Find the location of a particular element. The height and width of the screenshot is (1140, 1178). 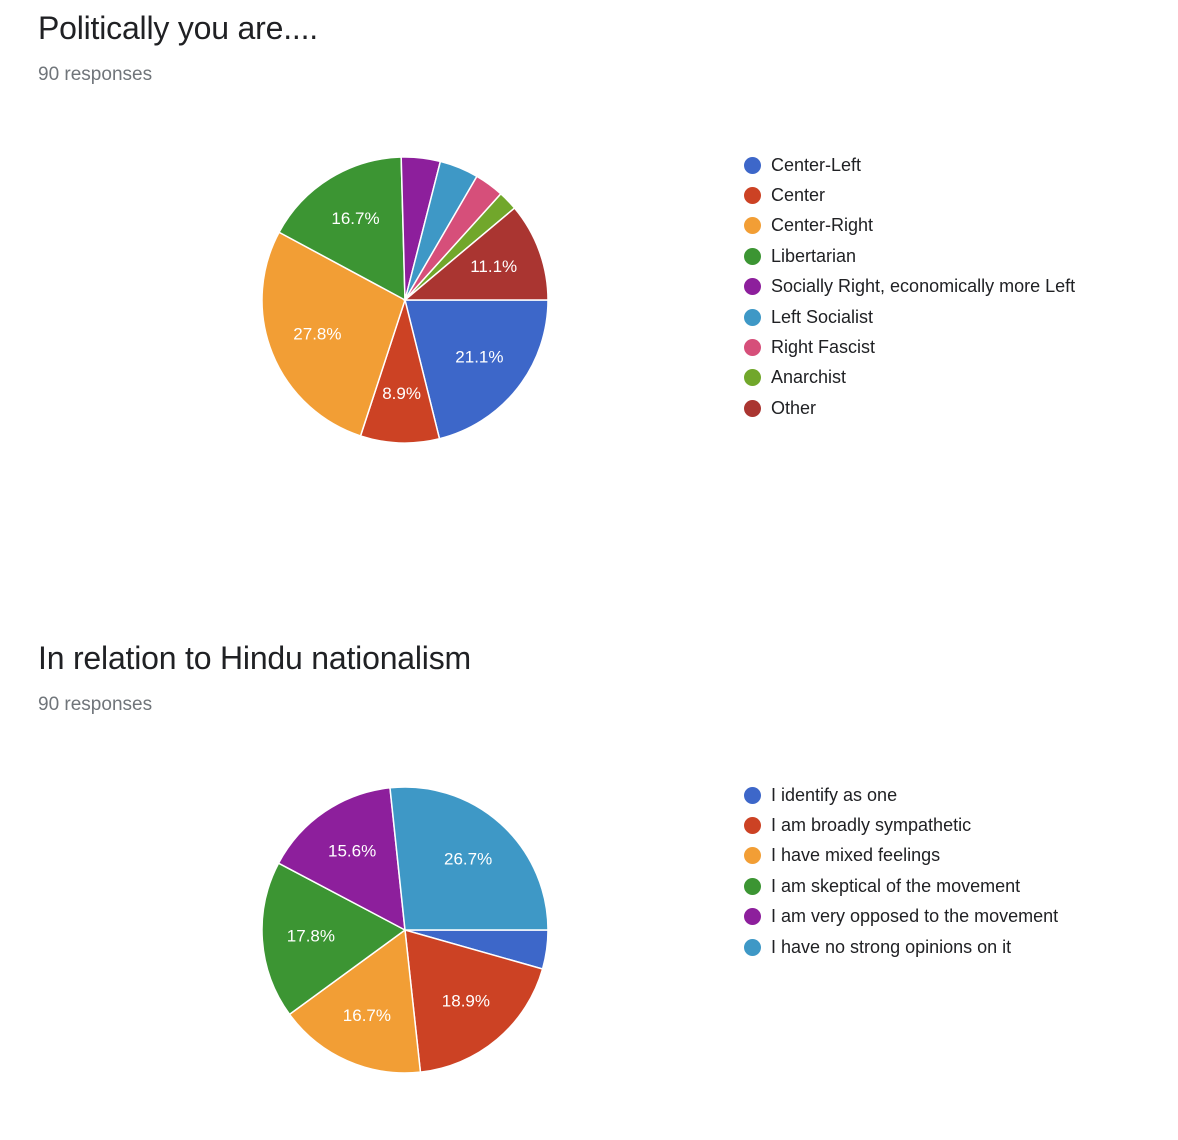

legend-label: Socially Right, economically more Left is located at coordinates (923, 286).